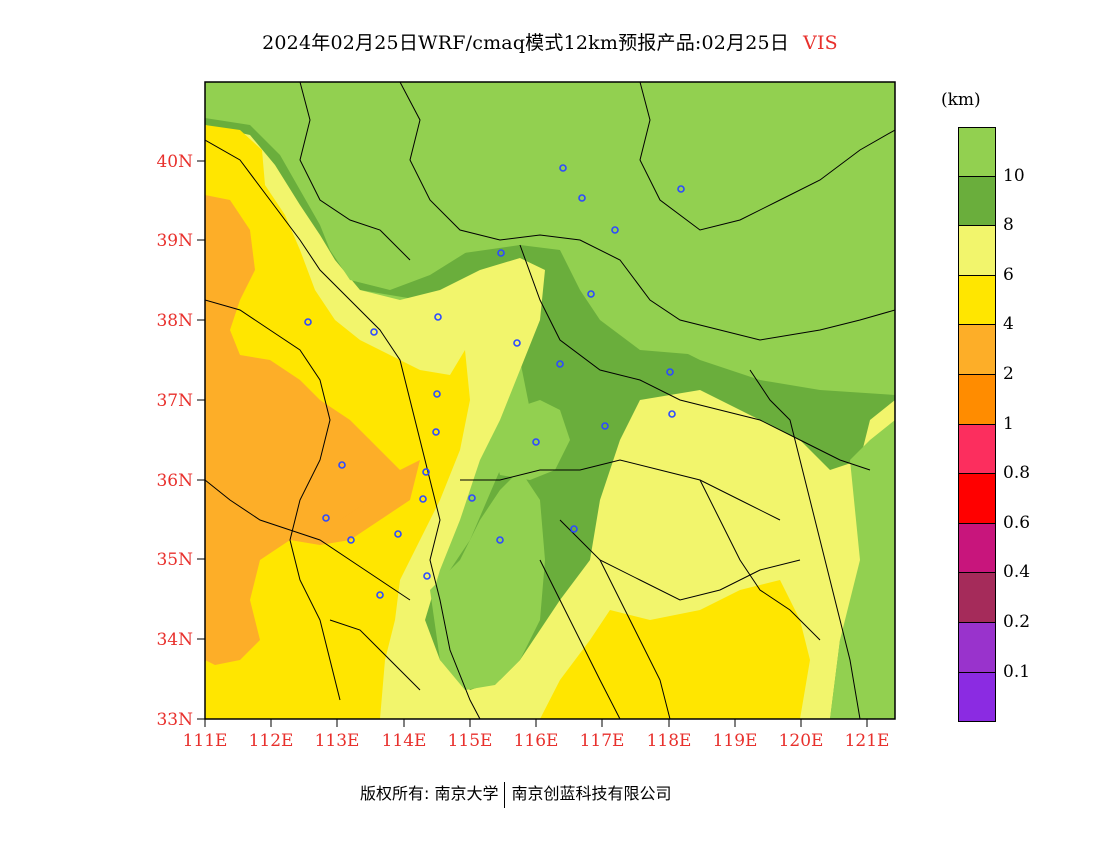  I want to click on footer: 版权所有: 南京大学 南京创蓝科技有限公司, so click(516, 794).